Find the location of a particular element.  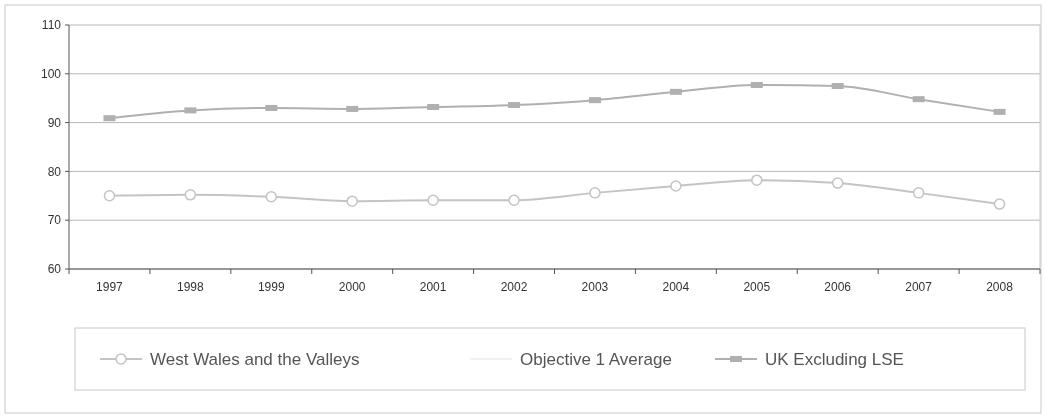

x-tick-label: 2008 is located at coordinates (1000, 287).